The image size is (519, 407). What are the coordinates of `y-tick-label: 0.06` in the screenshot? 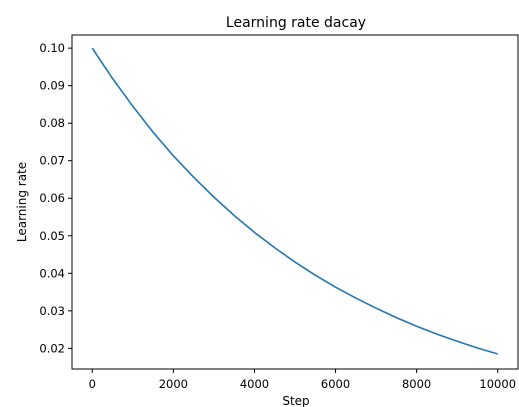 It's located at (52, 198).